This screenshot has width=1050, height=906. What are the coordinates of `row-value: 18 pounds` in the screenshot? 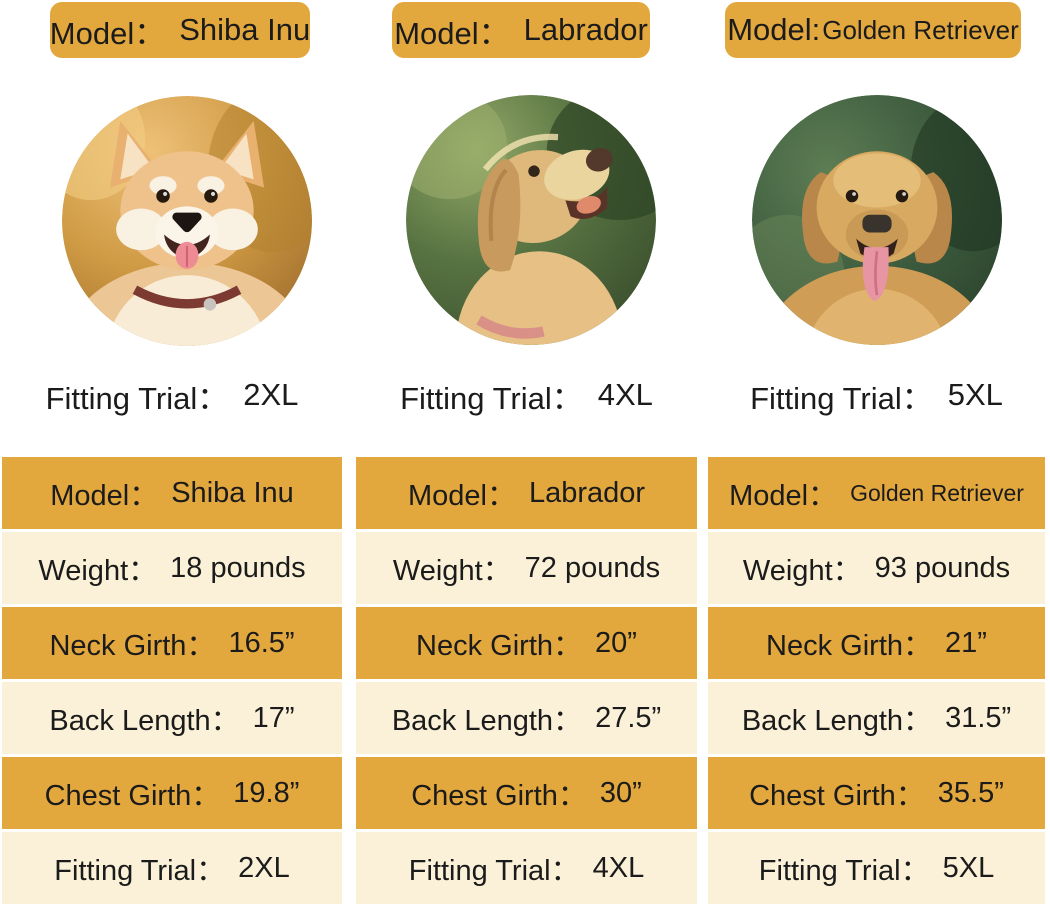 It's located at (238, 567).